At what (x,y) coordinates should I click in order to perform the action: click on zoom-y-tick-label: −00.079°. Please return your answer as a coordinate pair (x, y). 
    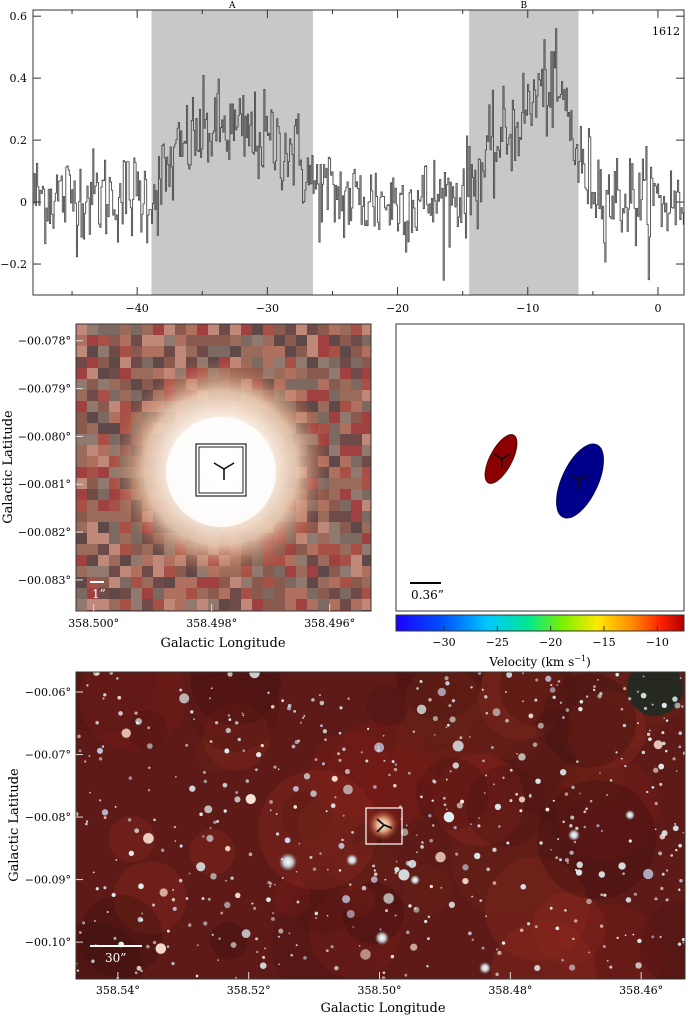
    Looking at the image, I should click on (44, 389).